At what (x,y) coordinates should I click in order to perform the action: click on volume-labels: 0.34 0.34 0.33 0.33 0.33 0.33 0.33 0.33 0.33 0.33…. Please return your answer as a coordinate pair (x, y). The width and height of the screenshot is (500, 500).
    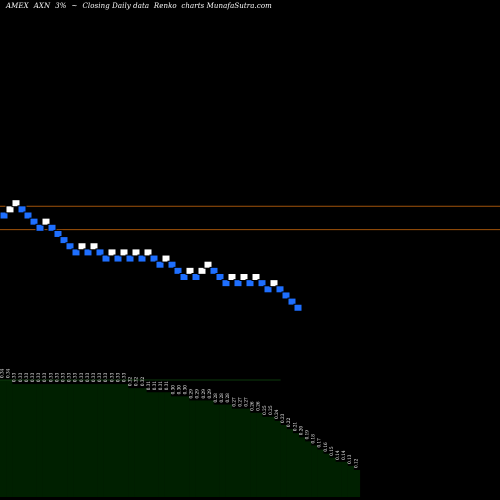
    Looking at the image, I should click on (179, 418).